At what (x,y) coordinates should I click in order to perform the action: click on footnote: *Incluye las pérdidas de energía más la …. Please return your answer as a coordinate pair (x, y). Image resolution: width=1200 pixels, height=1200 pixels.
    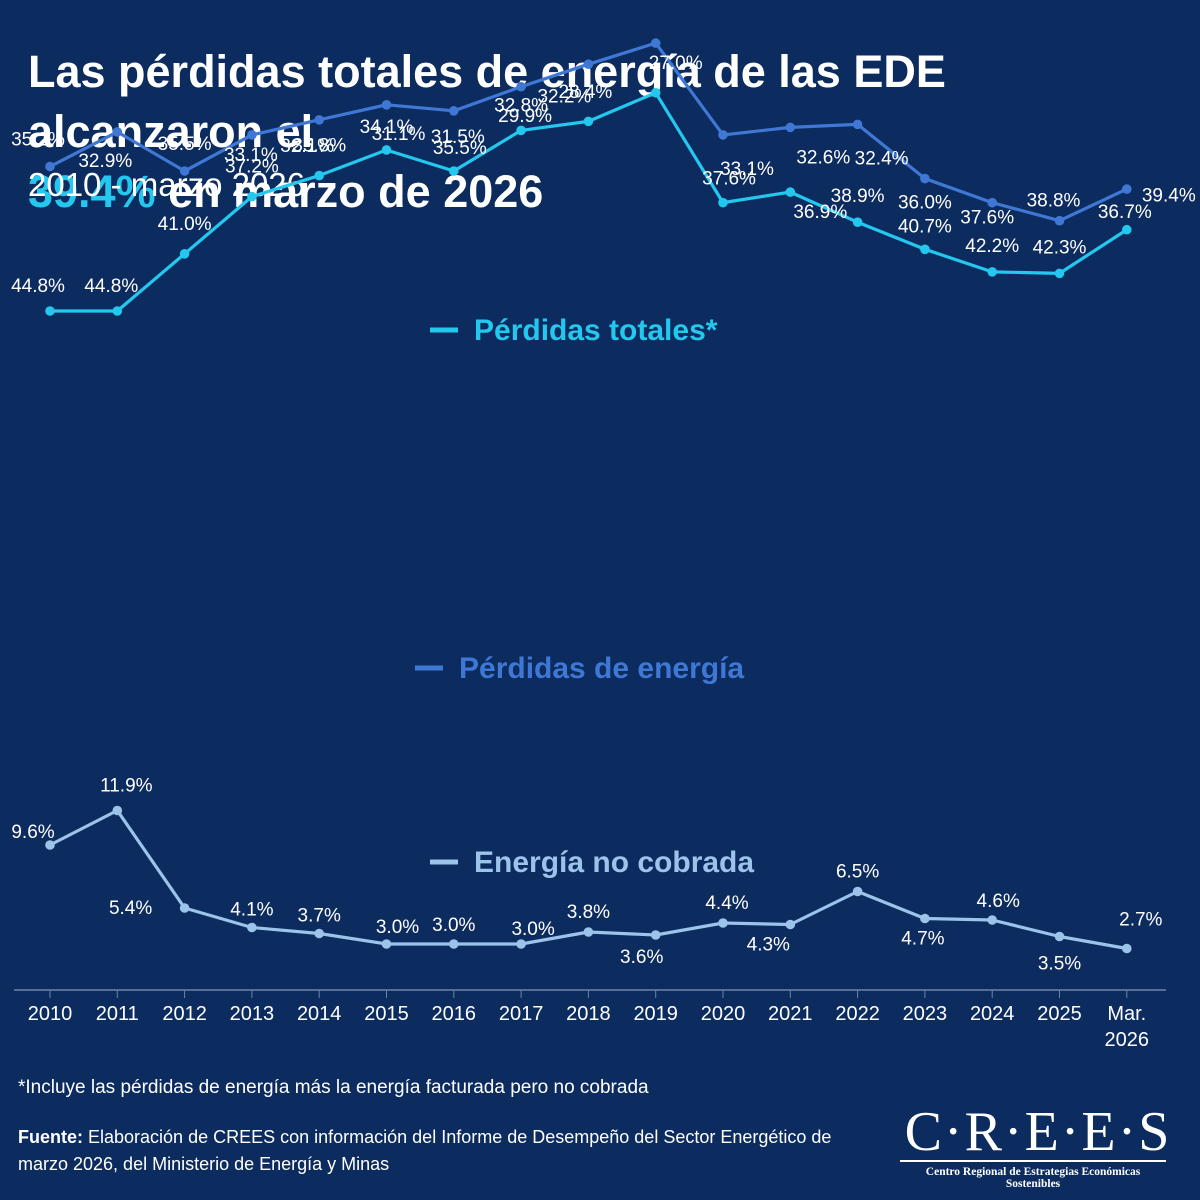
    Looking at the image, I should click on (333, 1087).